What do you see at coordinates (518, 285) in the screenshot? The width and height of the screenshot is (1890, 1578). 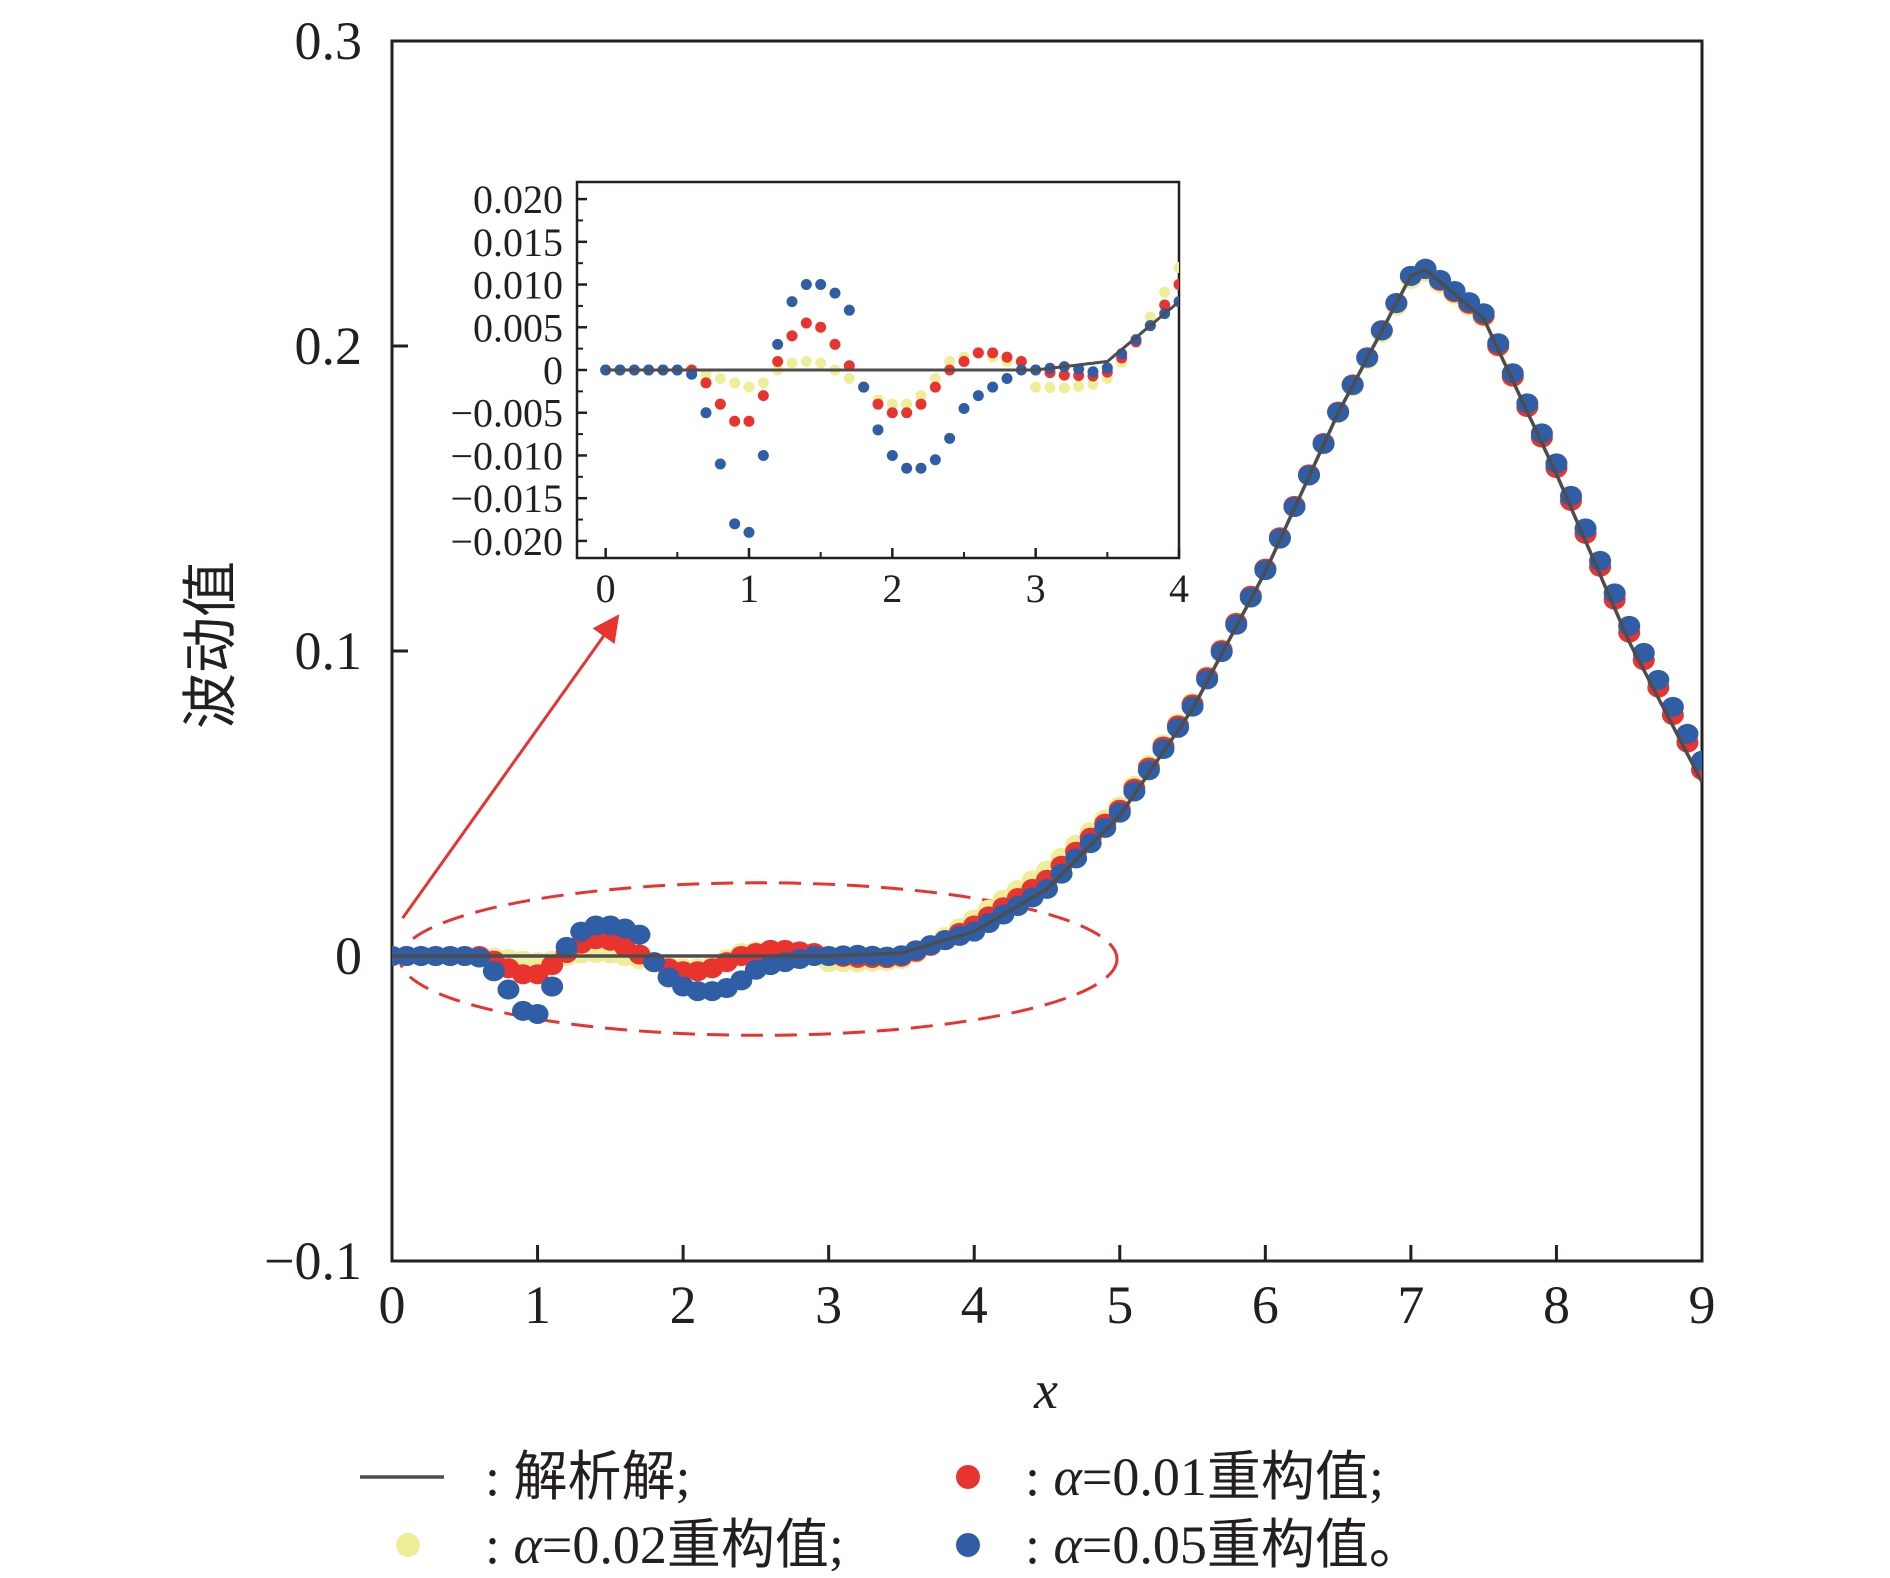 I see `inset-y-tick-label: 0.010` at bounding box center [518, 285].